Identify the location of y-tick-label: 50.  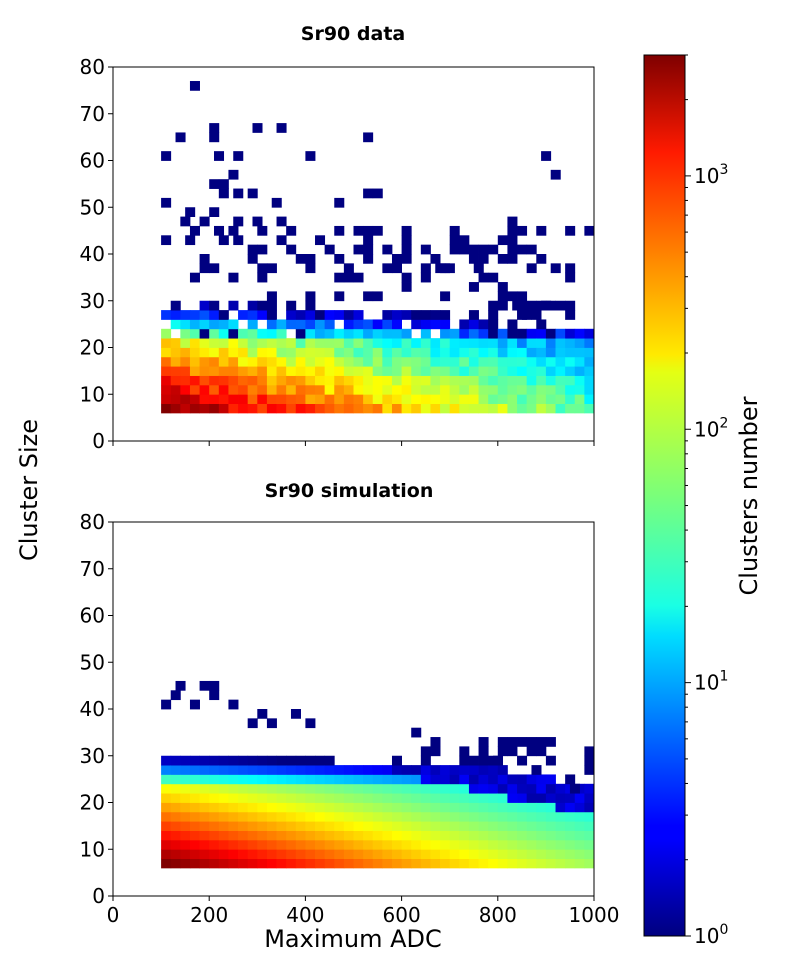
(92, 662).